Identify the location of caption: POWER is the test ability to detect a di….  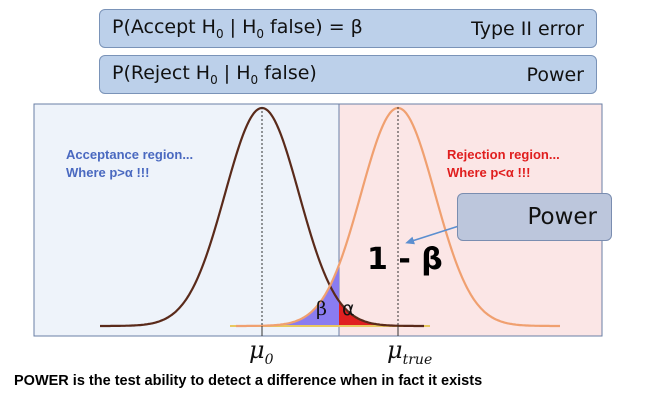
(248, 381).